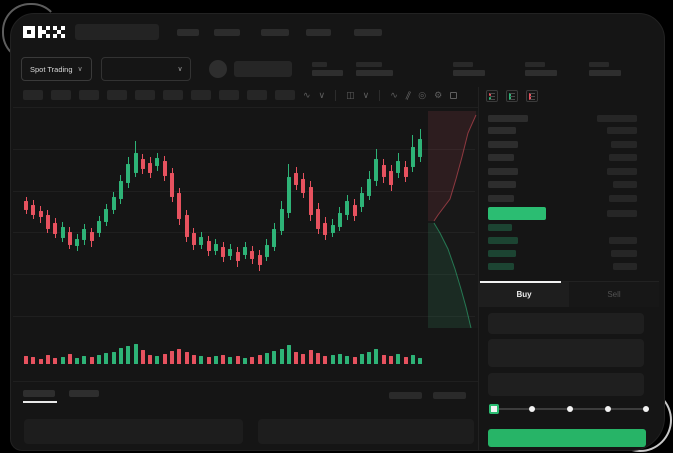 This screenshot has width=673, height=453. I want to click on toolbar-separator, so click(380, 95).